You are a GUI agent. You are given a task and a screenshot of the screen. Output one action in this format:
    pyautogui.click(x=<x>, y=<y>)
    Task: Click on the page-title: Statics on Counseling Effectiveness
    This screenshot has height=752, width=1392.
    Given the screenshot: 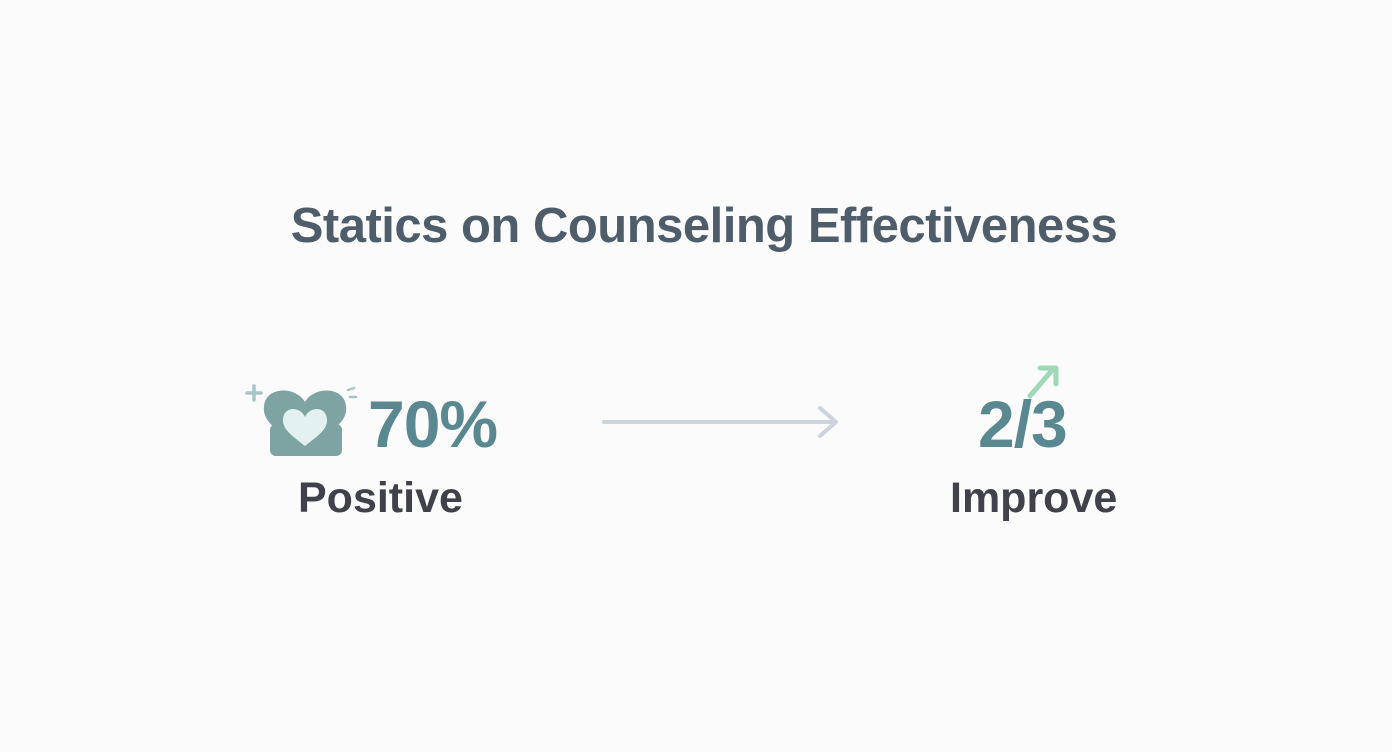 What is the action you would take?
    pyautogui.click(x=704, y=226)
    